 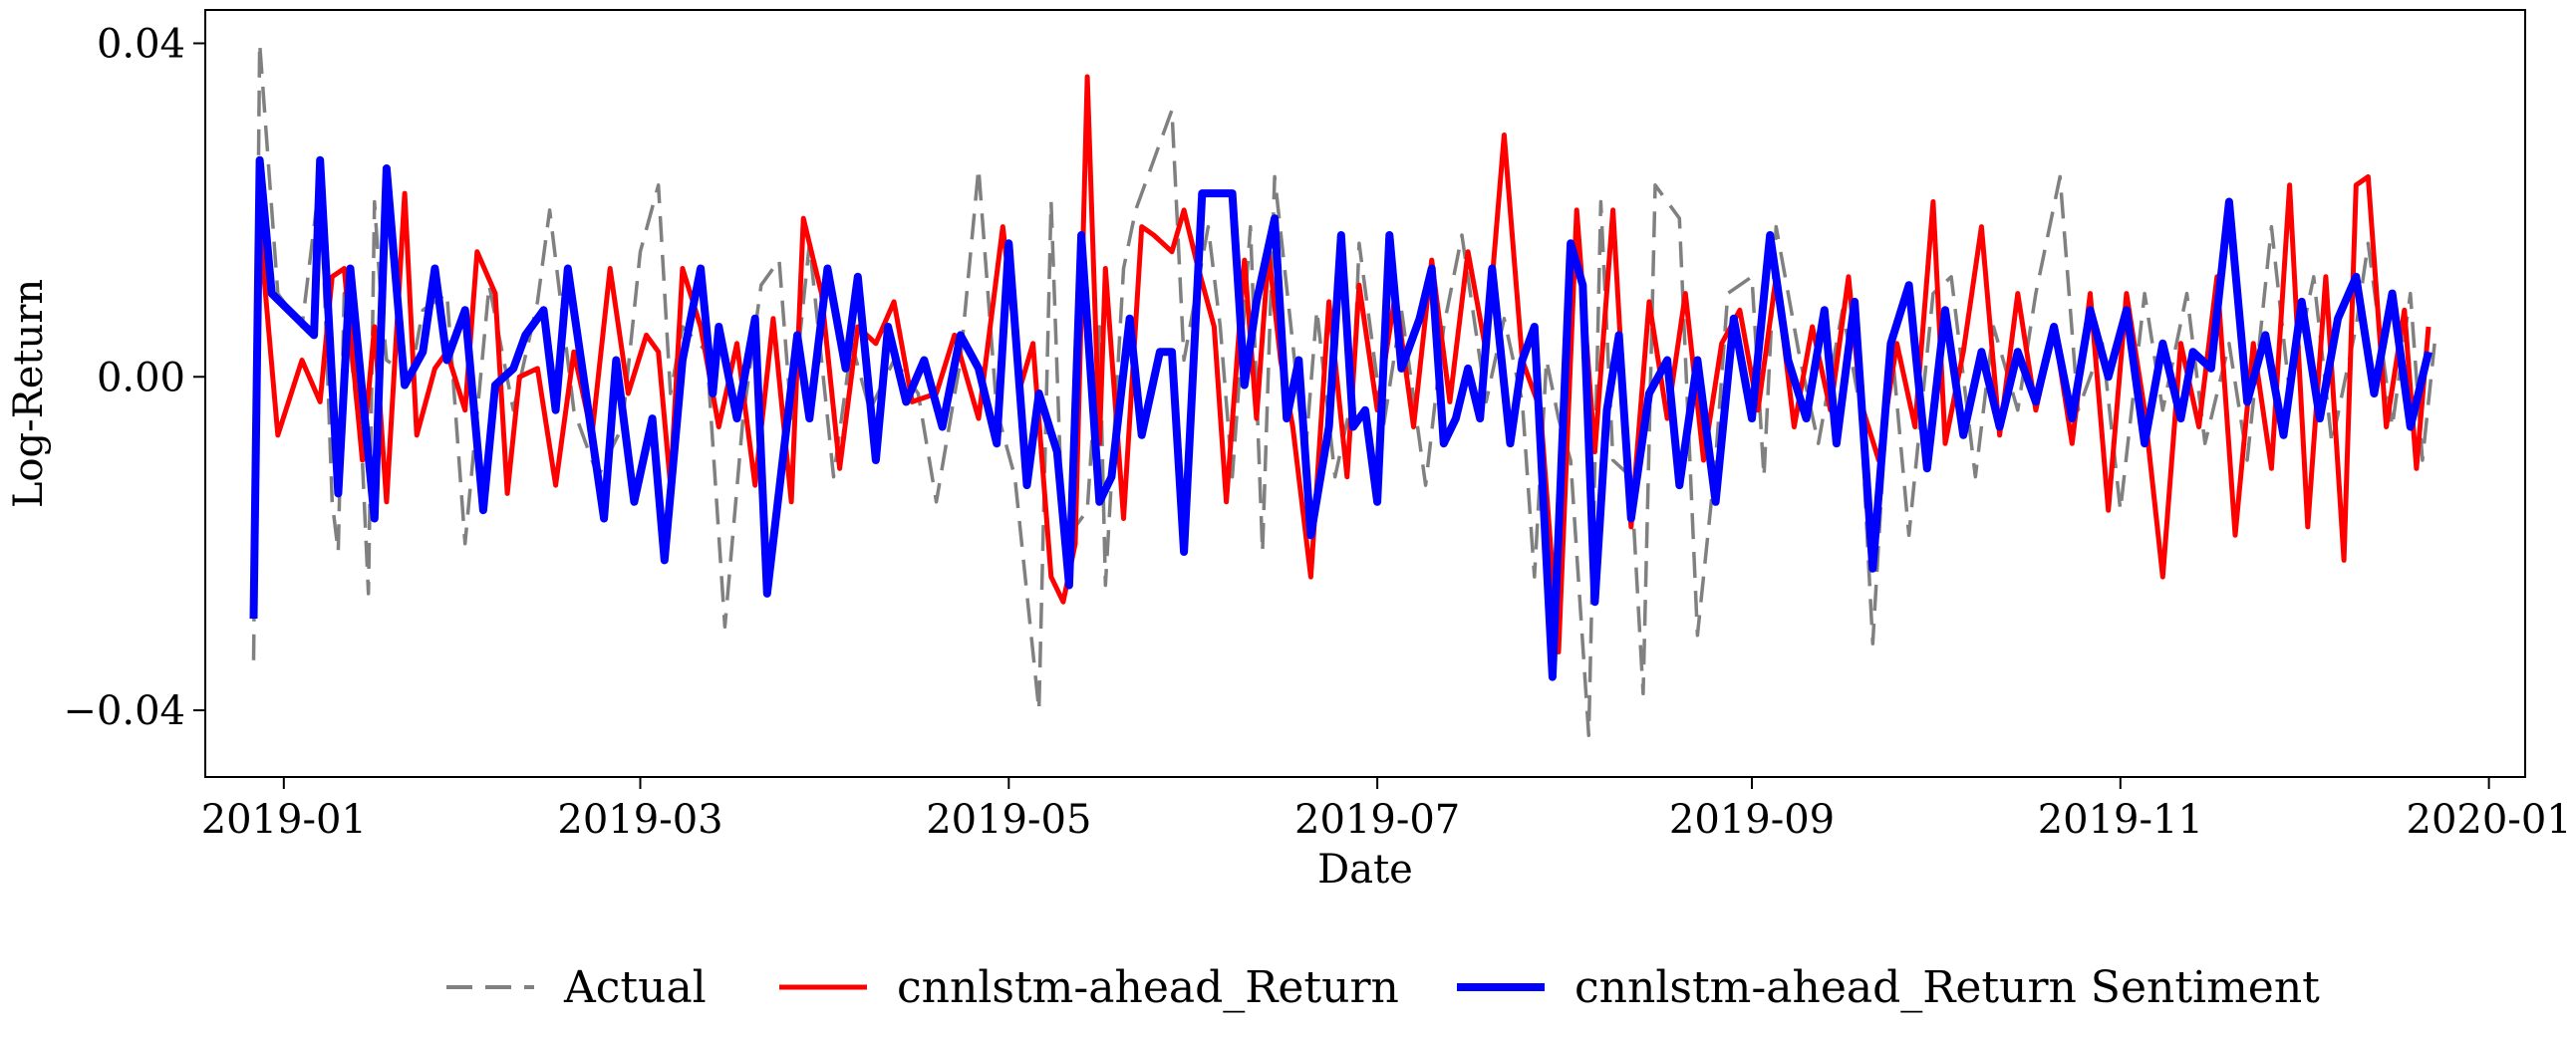 I want to click on y-axis-label: Log-Return, so click(x=29, y=393).